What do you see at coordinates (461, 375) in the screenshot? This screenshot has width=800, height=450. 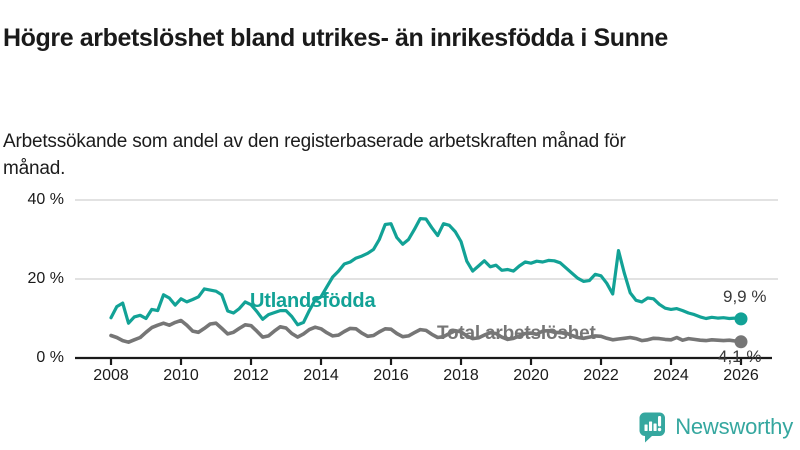 I see `x-tick-label: 2018` at bounding box center [461, 375].